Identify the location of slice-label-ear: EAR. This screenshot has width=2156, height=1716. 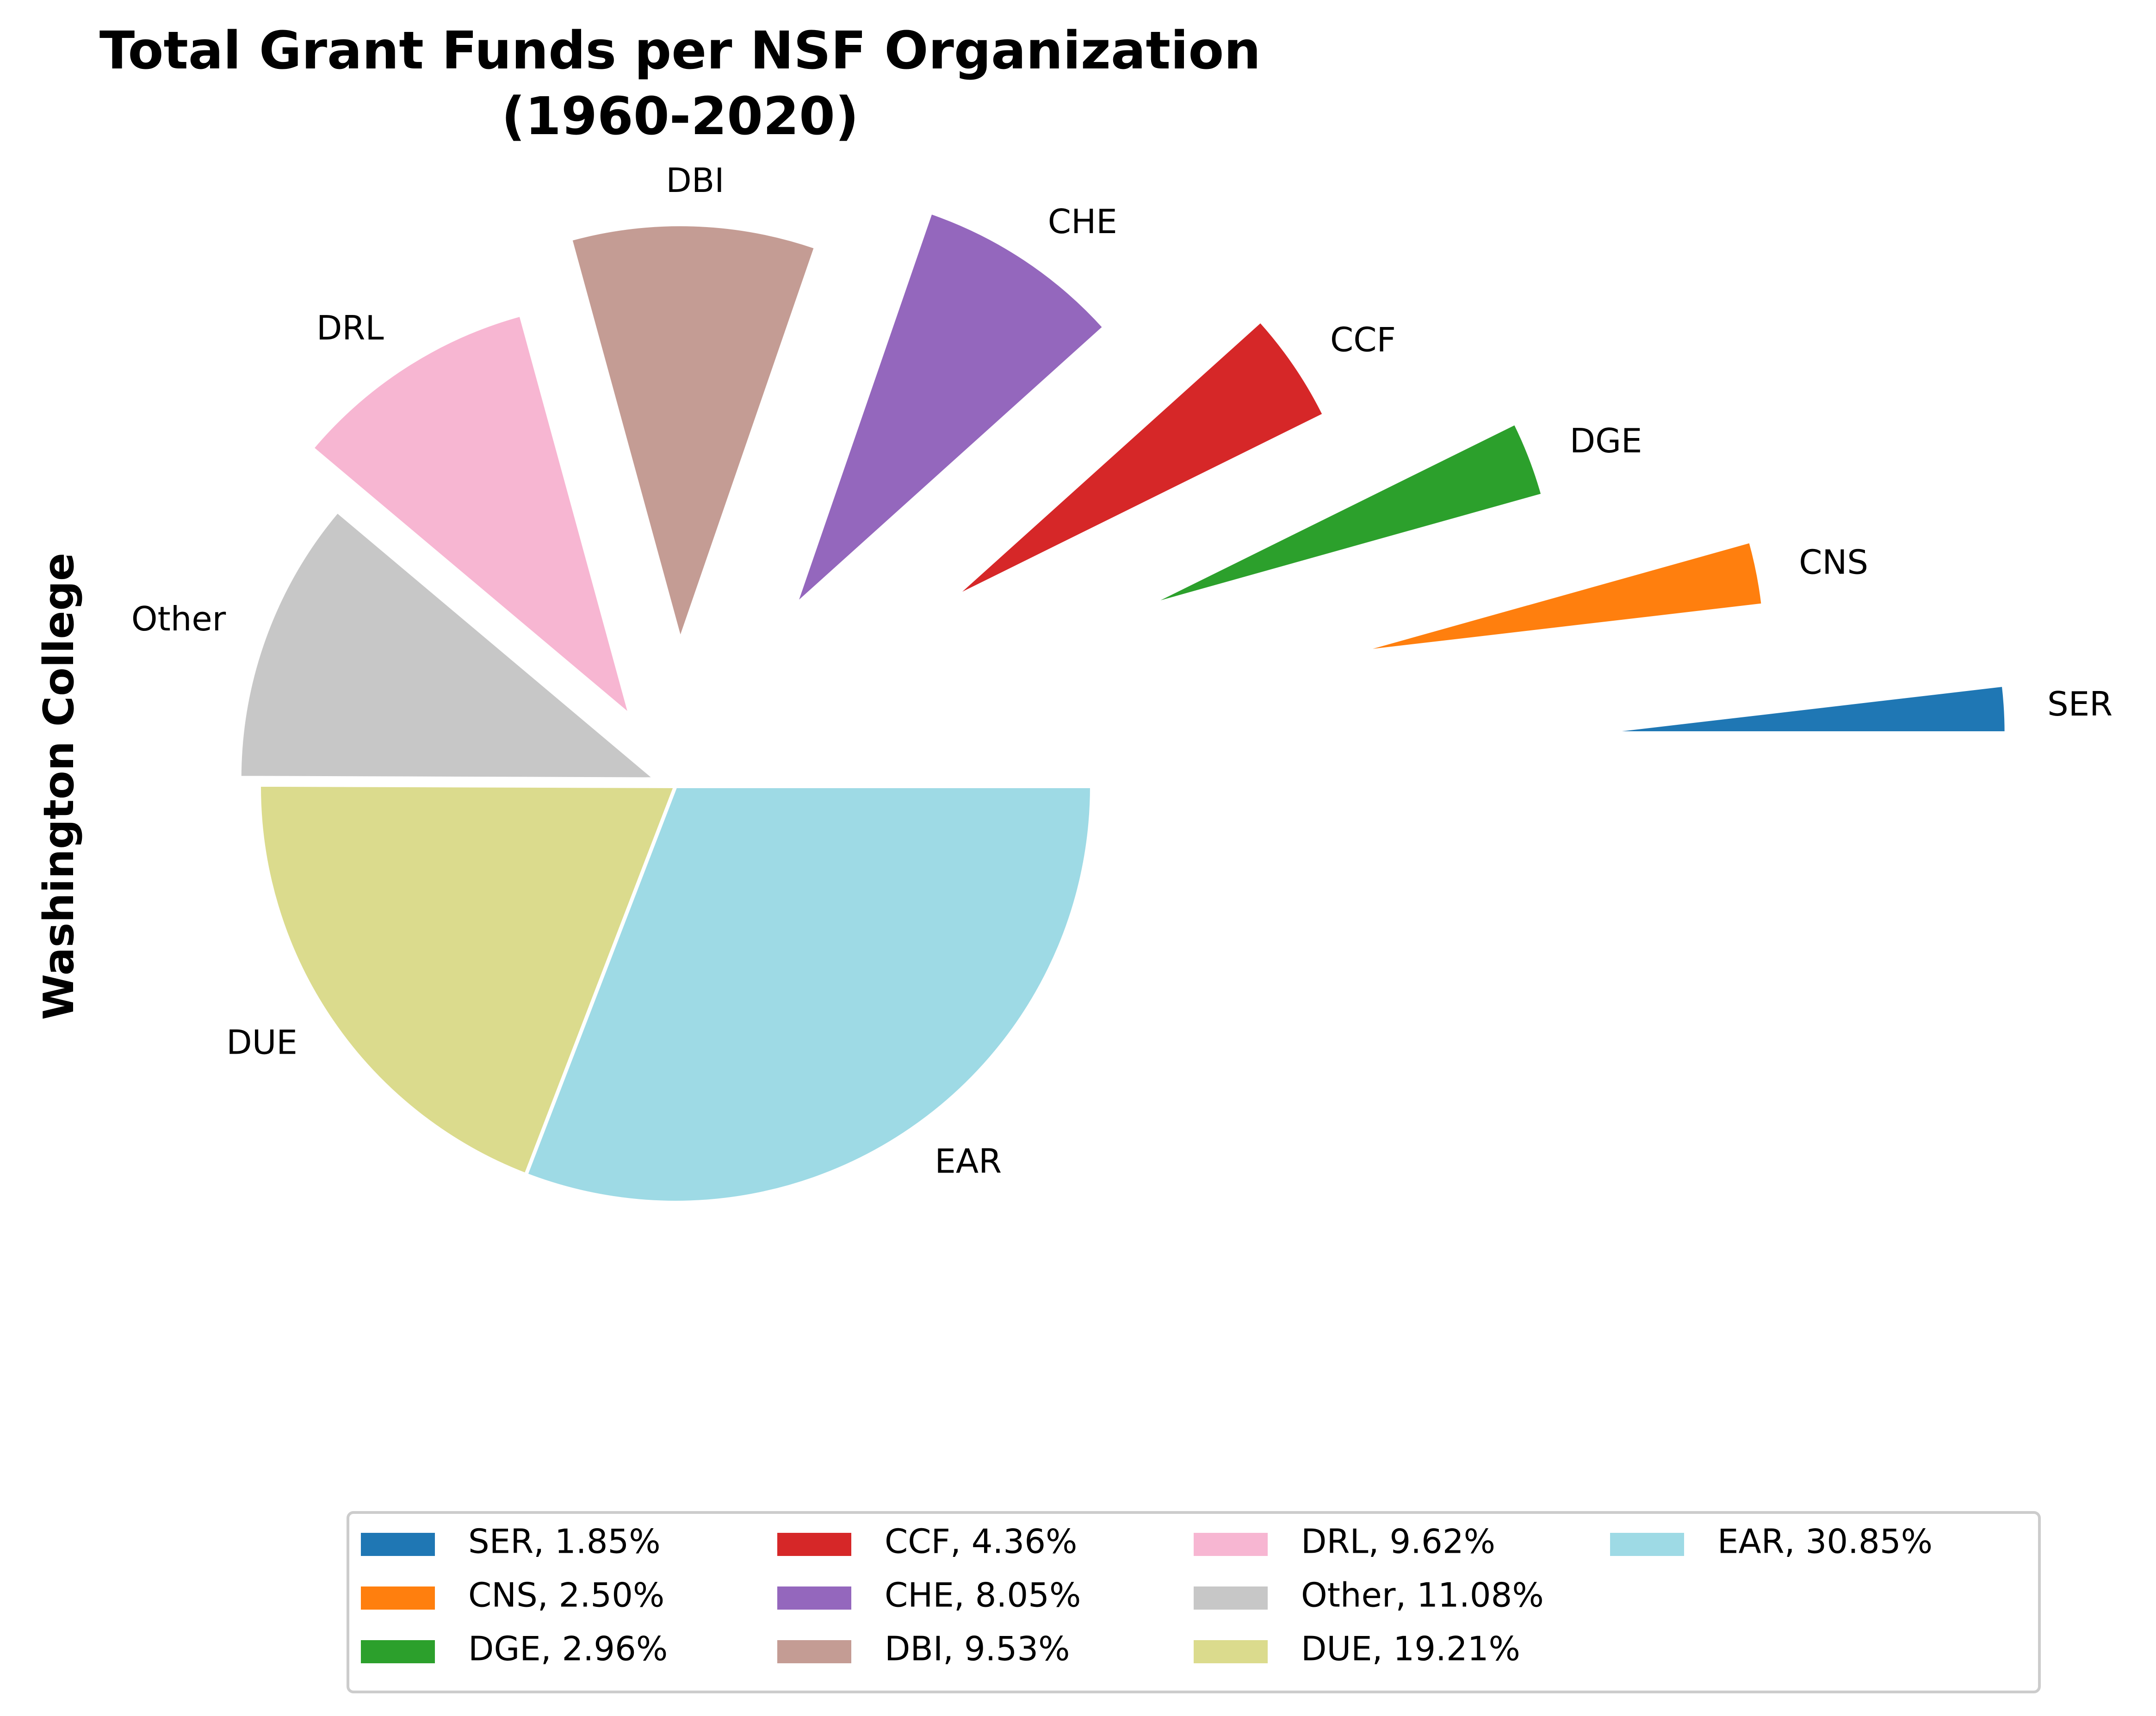
(968, 1161).